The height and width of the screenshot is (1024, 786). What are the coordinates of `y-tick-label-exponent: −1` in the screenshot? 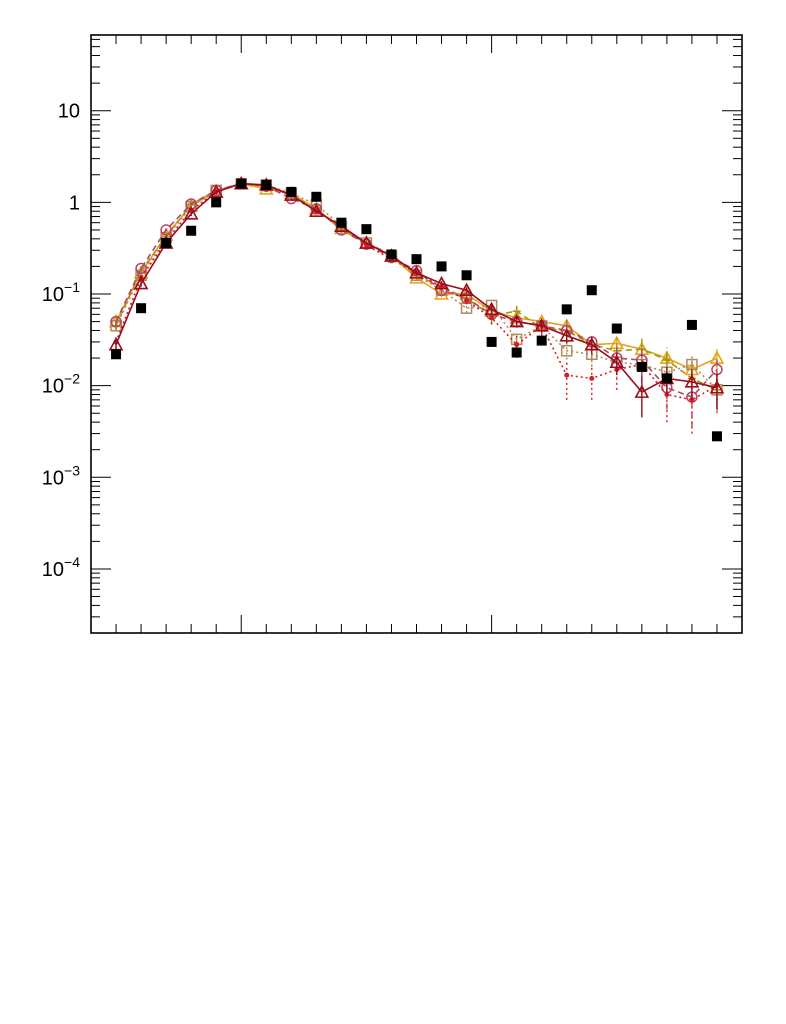 It's located at (72, 287).